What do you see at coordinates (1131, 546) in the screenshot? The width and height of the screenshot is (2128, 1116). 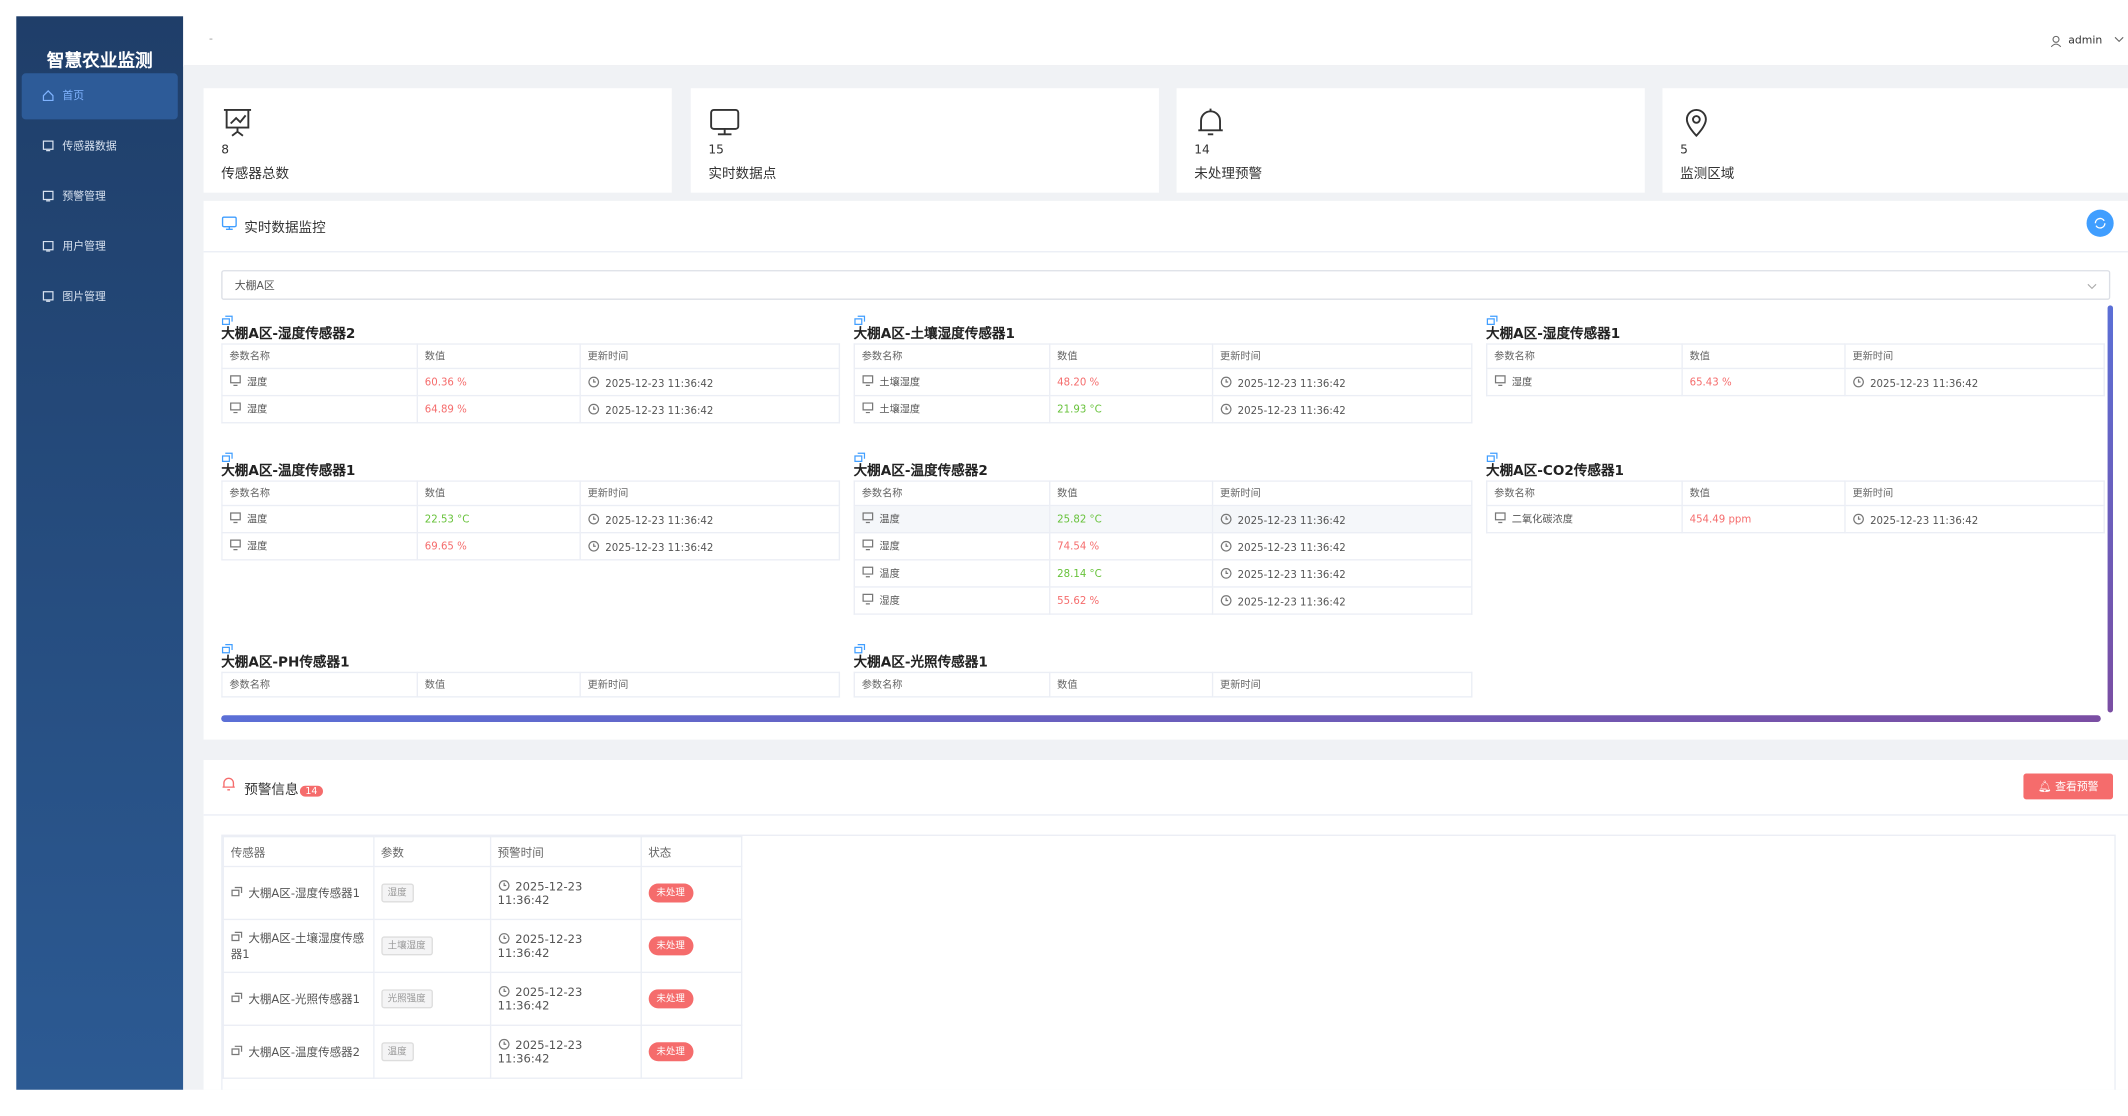 I see `value-cell: 74.54 %` at bounding box center [1131, 546].